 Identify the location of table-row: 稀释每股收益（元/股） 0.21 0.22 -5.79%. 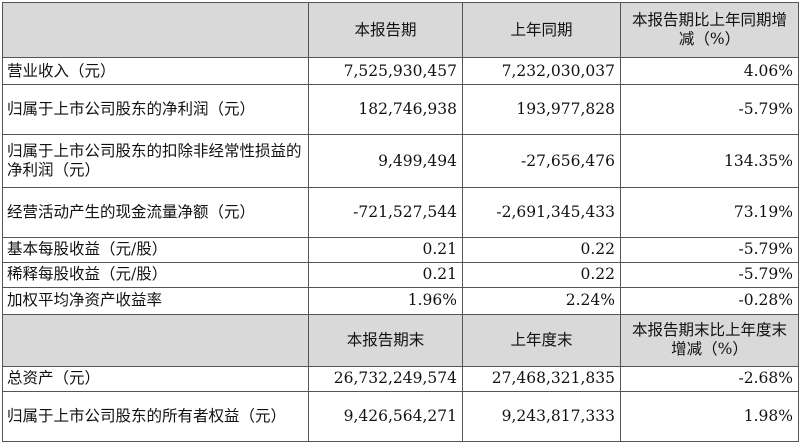
(400, 274).